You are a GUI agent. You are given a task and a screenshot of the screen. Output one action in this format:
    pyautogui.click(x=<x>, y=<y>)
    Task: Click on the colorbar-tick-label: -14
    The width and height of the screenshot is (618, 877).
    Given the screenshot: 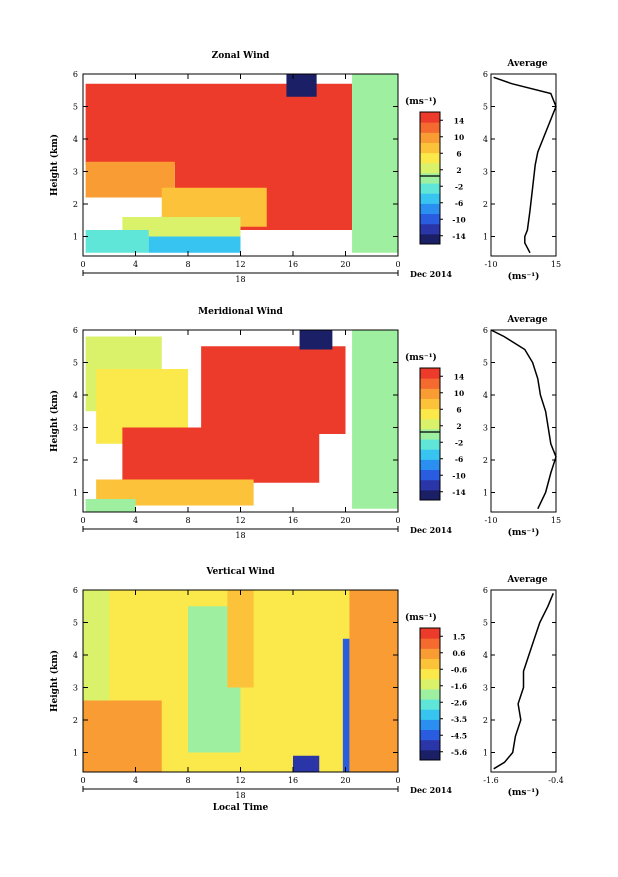 What is the action you would take?
    pyautogui.click(x=459, y=236)
    